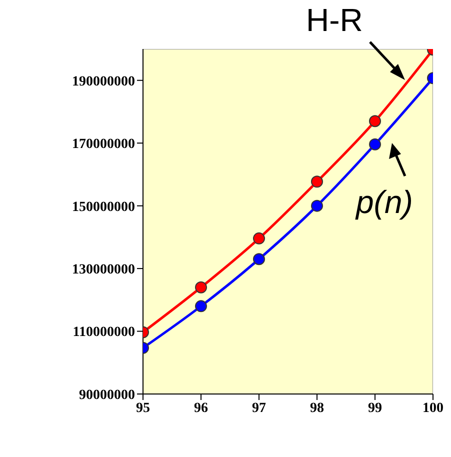  I want to click on x-tick-label: 98, so click(317, 408).